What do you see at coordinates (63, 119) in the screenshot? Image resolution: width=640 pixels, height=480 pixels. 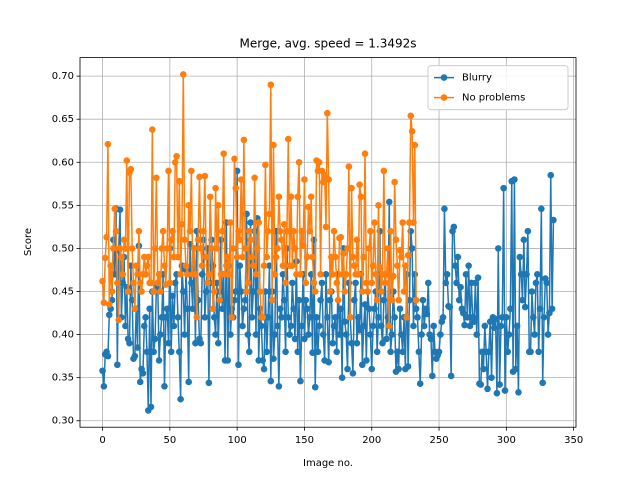 I see `y-tick-label: 0.65` at bounding box center [63, 119].